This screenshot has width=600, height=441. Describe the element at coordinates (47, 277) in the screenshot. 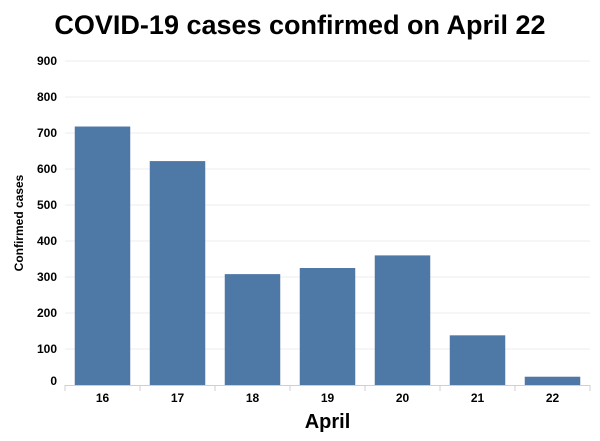

I see `y-tick-label: 300` at that location.